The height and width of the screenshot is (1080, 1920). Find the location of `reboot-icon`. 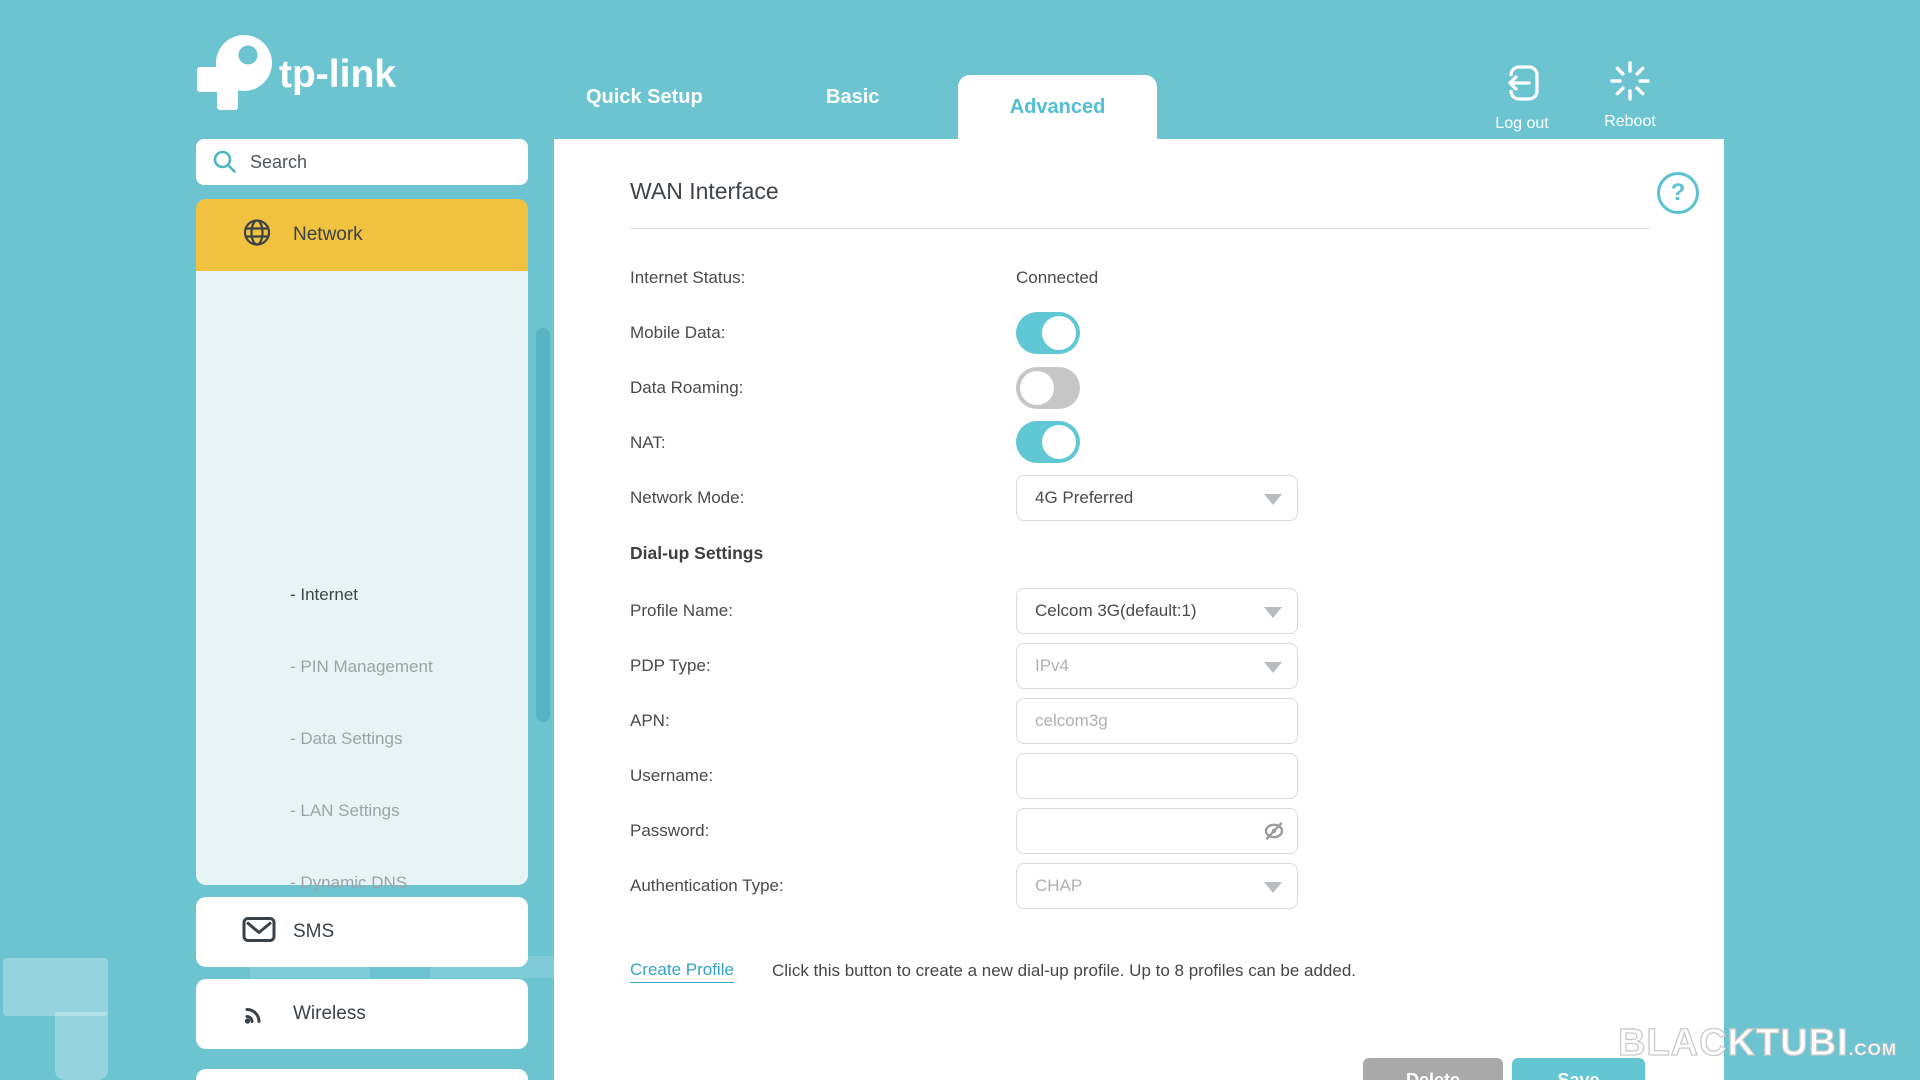

reboot-icon is located at coordinates (1630, 83).